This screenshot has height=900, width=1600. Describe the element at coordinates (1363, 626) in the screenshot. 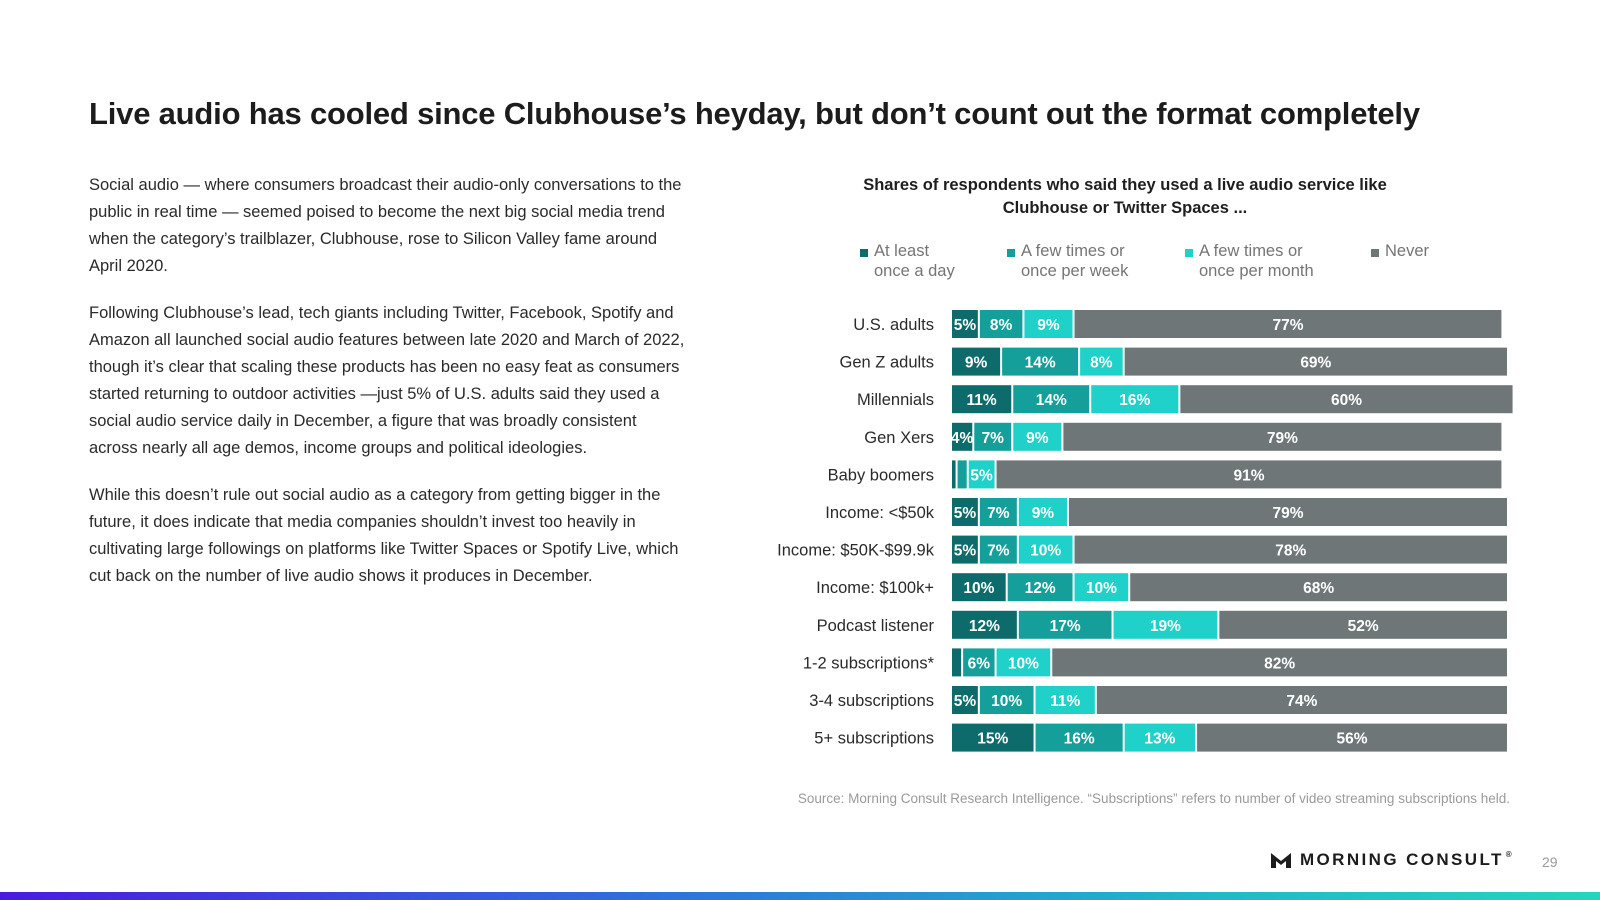

I see `data-label: 52%` at that location.